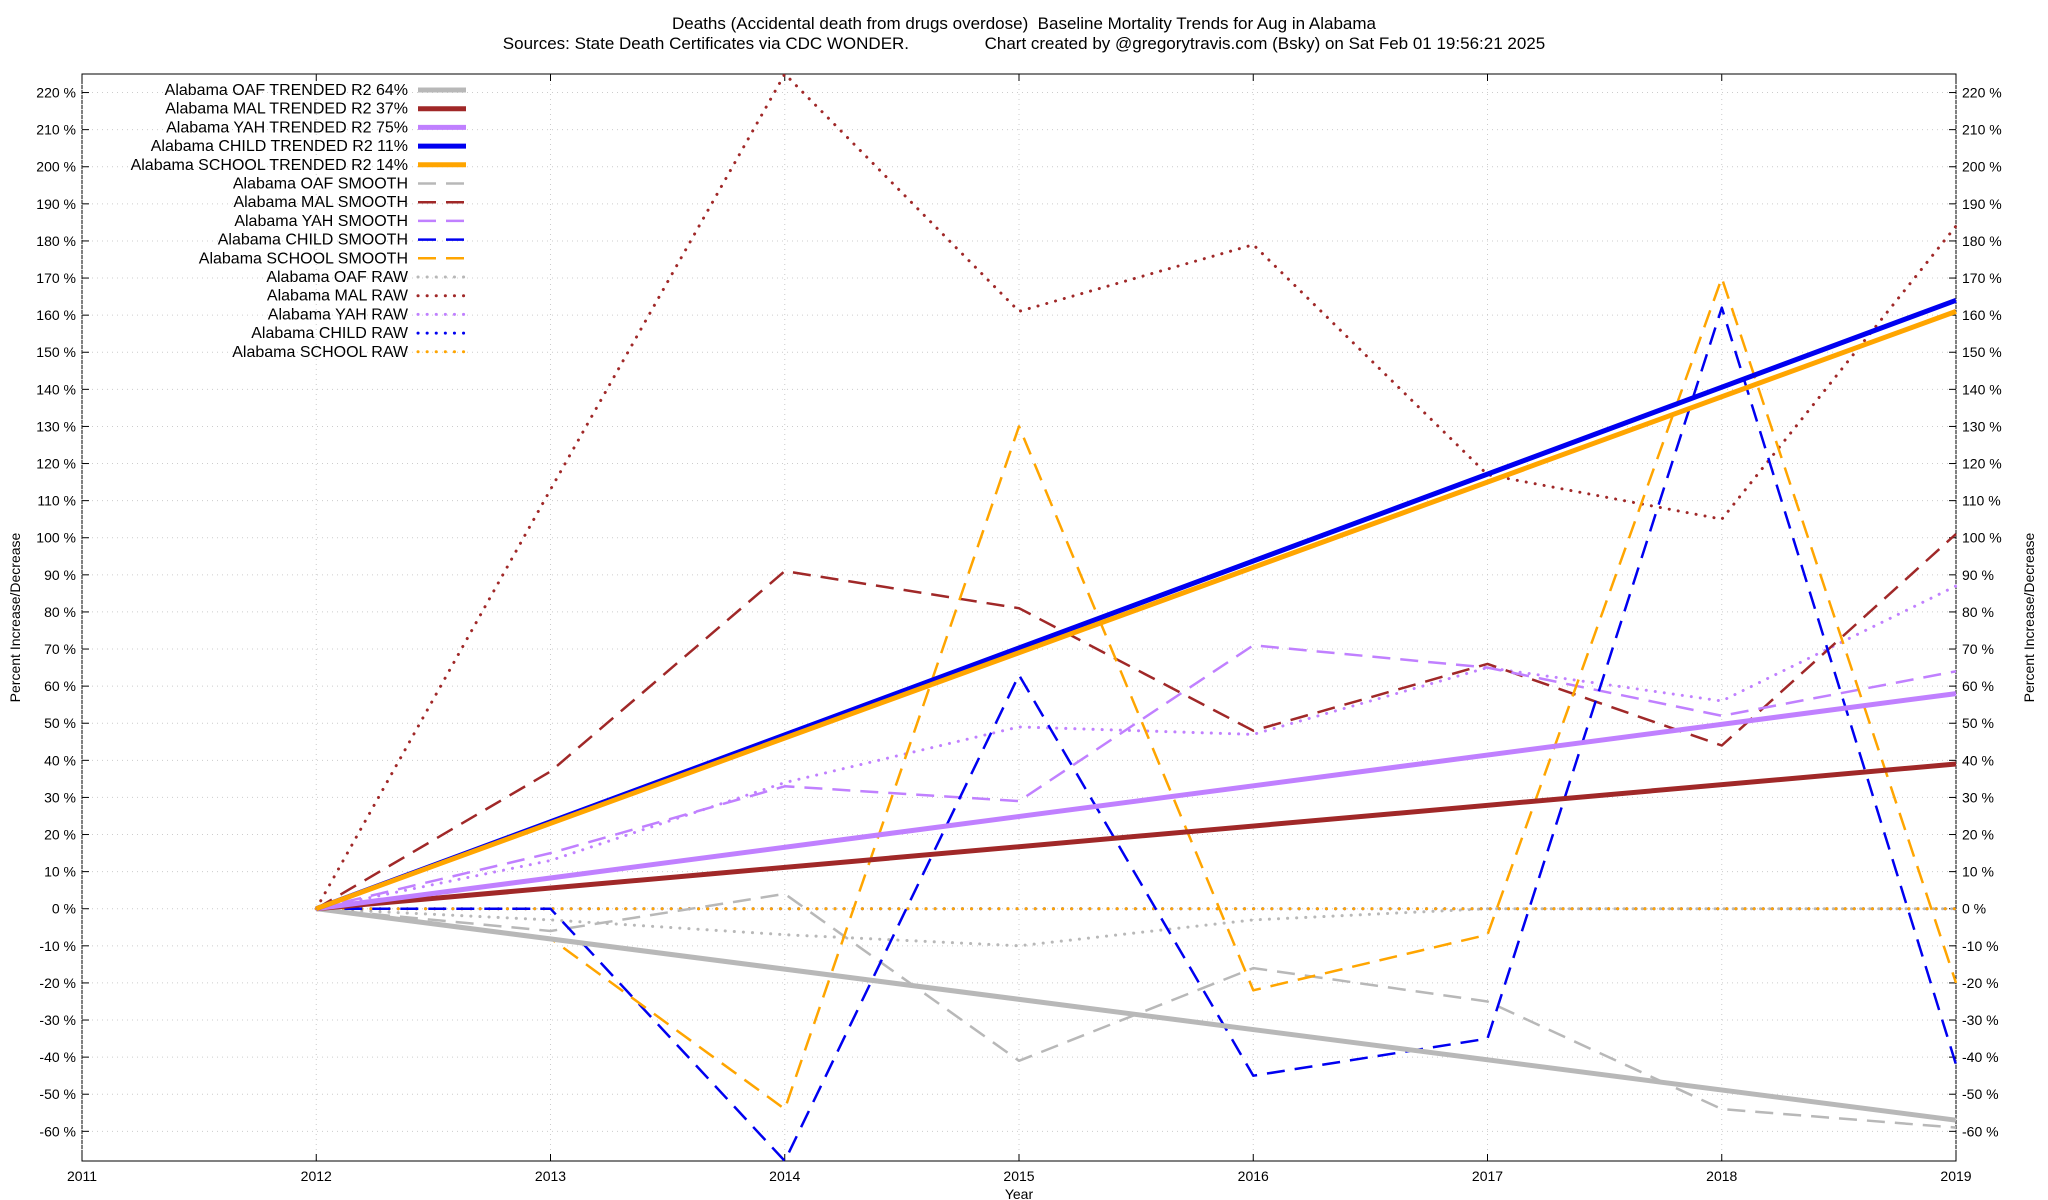 This screenshot has height=1200, width=2048. Describe the element at coordinates (57, 983) in the screenshot. I see `y-tick-label-left: -20 %` at that location.